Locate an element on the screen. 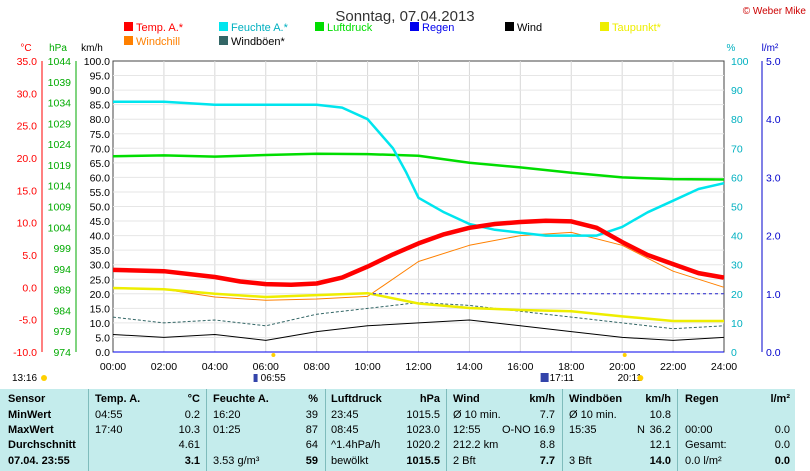 The image size is (810, 471). stats-row-label: 07.04. 23:55 is located at coordinates (39, 461).